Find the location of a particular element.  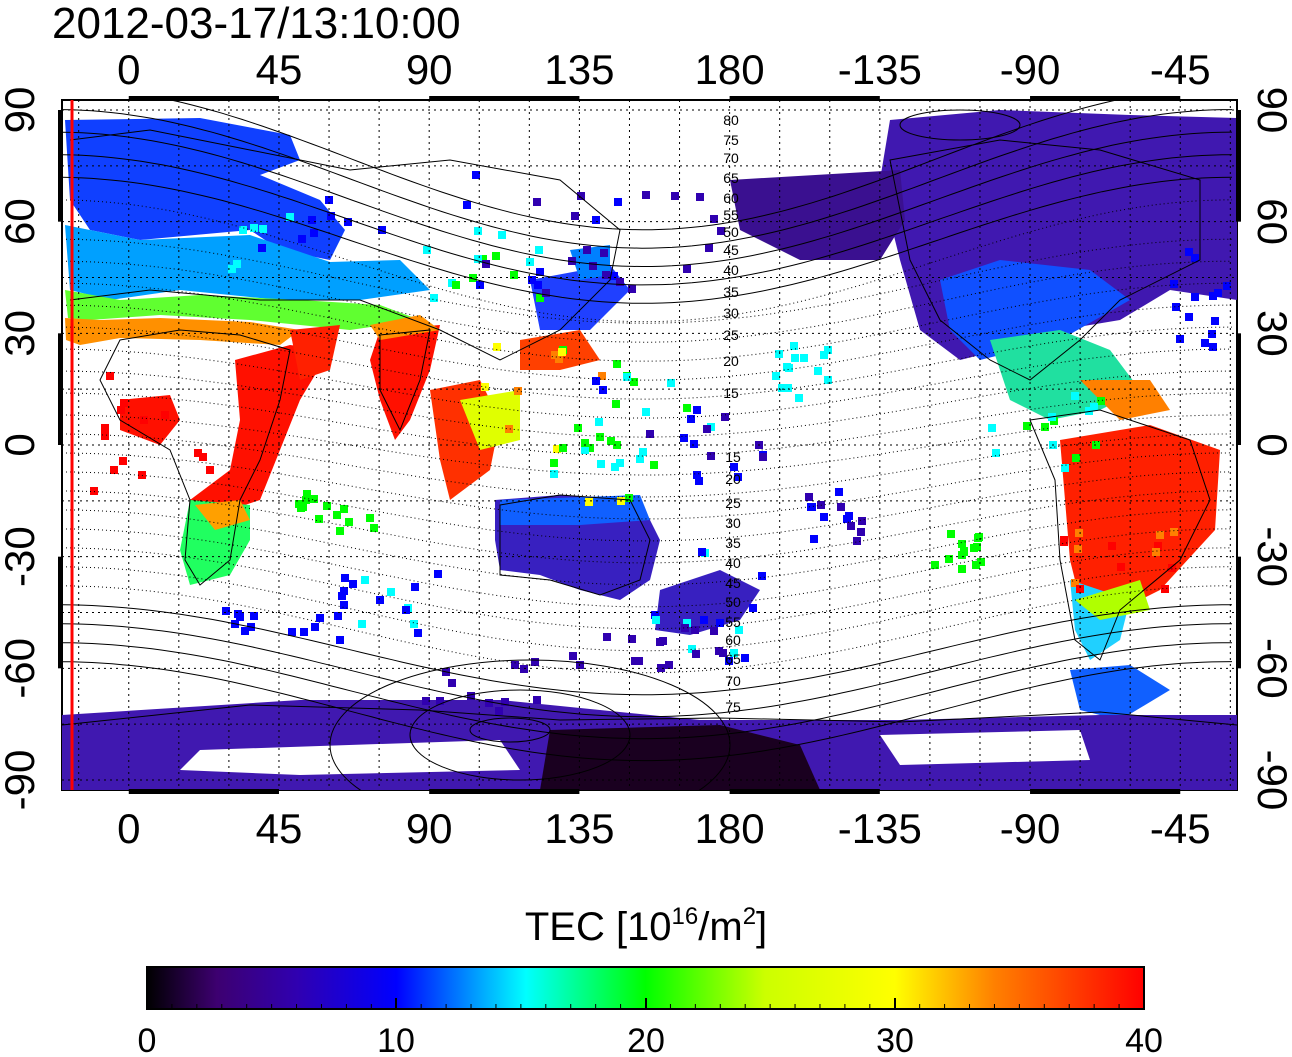

colorbar-label-exp1: 16 is located at coordinates (685, 916).